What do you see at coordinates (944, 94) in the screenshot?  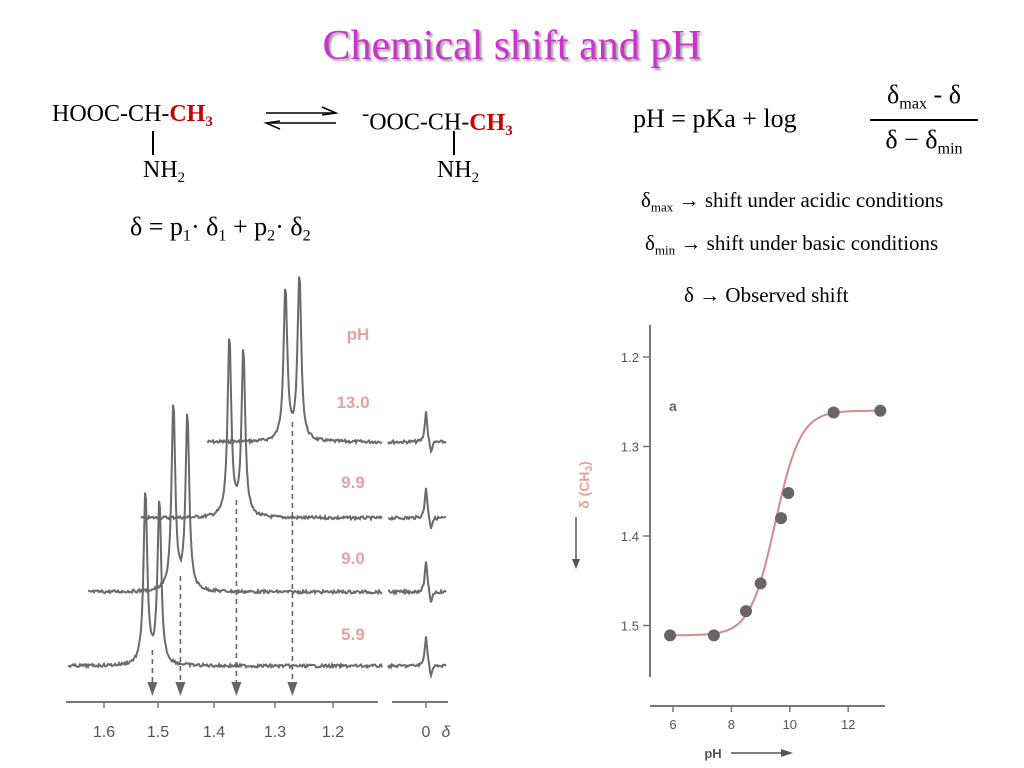 I see `hh-num-rest: - δ` at bounding box center [944, 94].